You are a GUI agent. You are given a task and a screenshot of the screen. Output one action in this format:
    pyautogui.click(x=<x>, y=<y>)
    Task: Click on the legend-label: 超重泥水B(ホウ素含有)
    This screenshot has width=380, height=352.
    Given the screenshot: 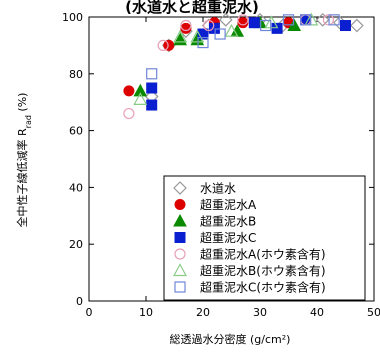 What is the action you would take?
    pyautogui.click(x=263, y=270)
    